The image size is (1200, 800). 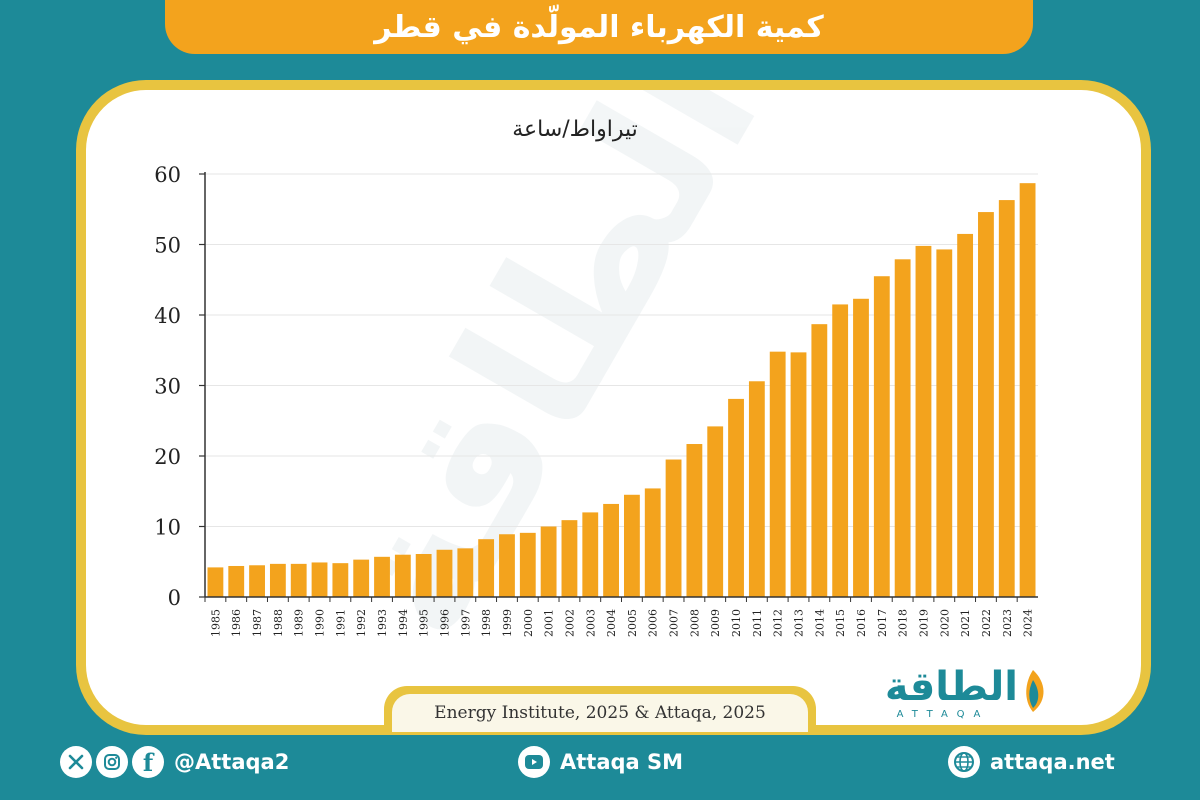 What do you see at coordinates (444, 573) in the screenshot?
I see `bar-1996` at bounding box center [444, 573].